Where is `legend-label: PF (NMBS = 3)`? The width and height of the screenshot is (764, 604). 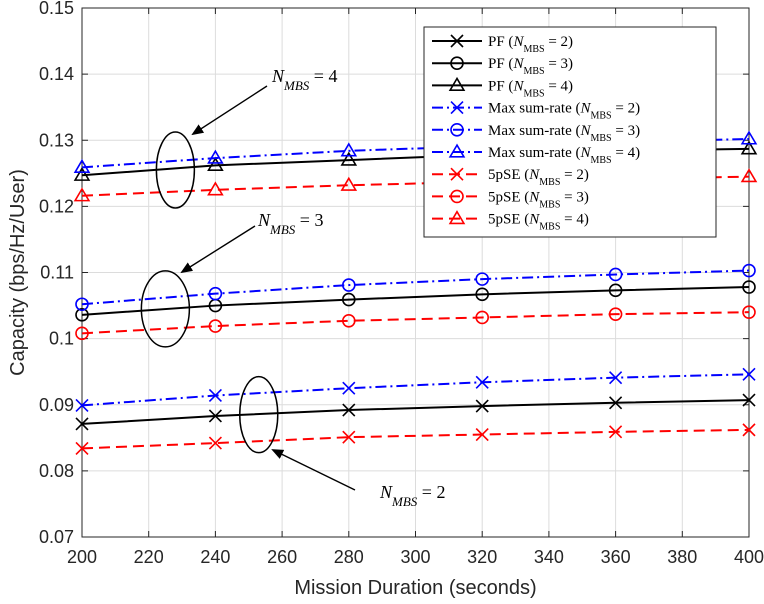 legend-label: PF (NMBS = 3) is located at coordinates (530, 66).